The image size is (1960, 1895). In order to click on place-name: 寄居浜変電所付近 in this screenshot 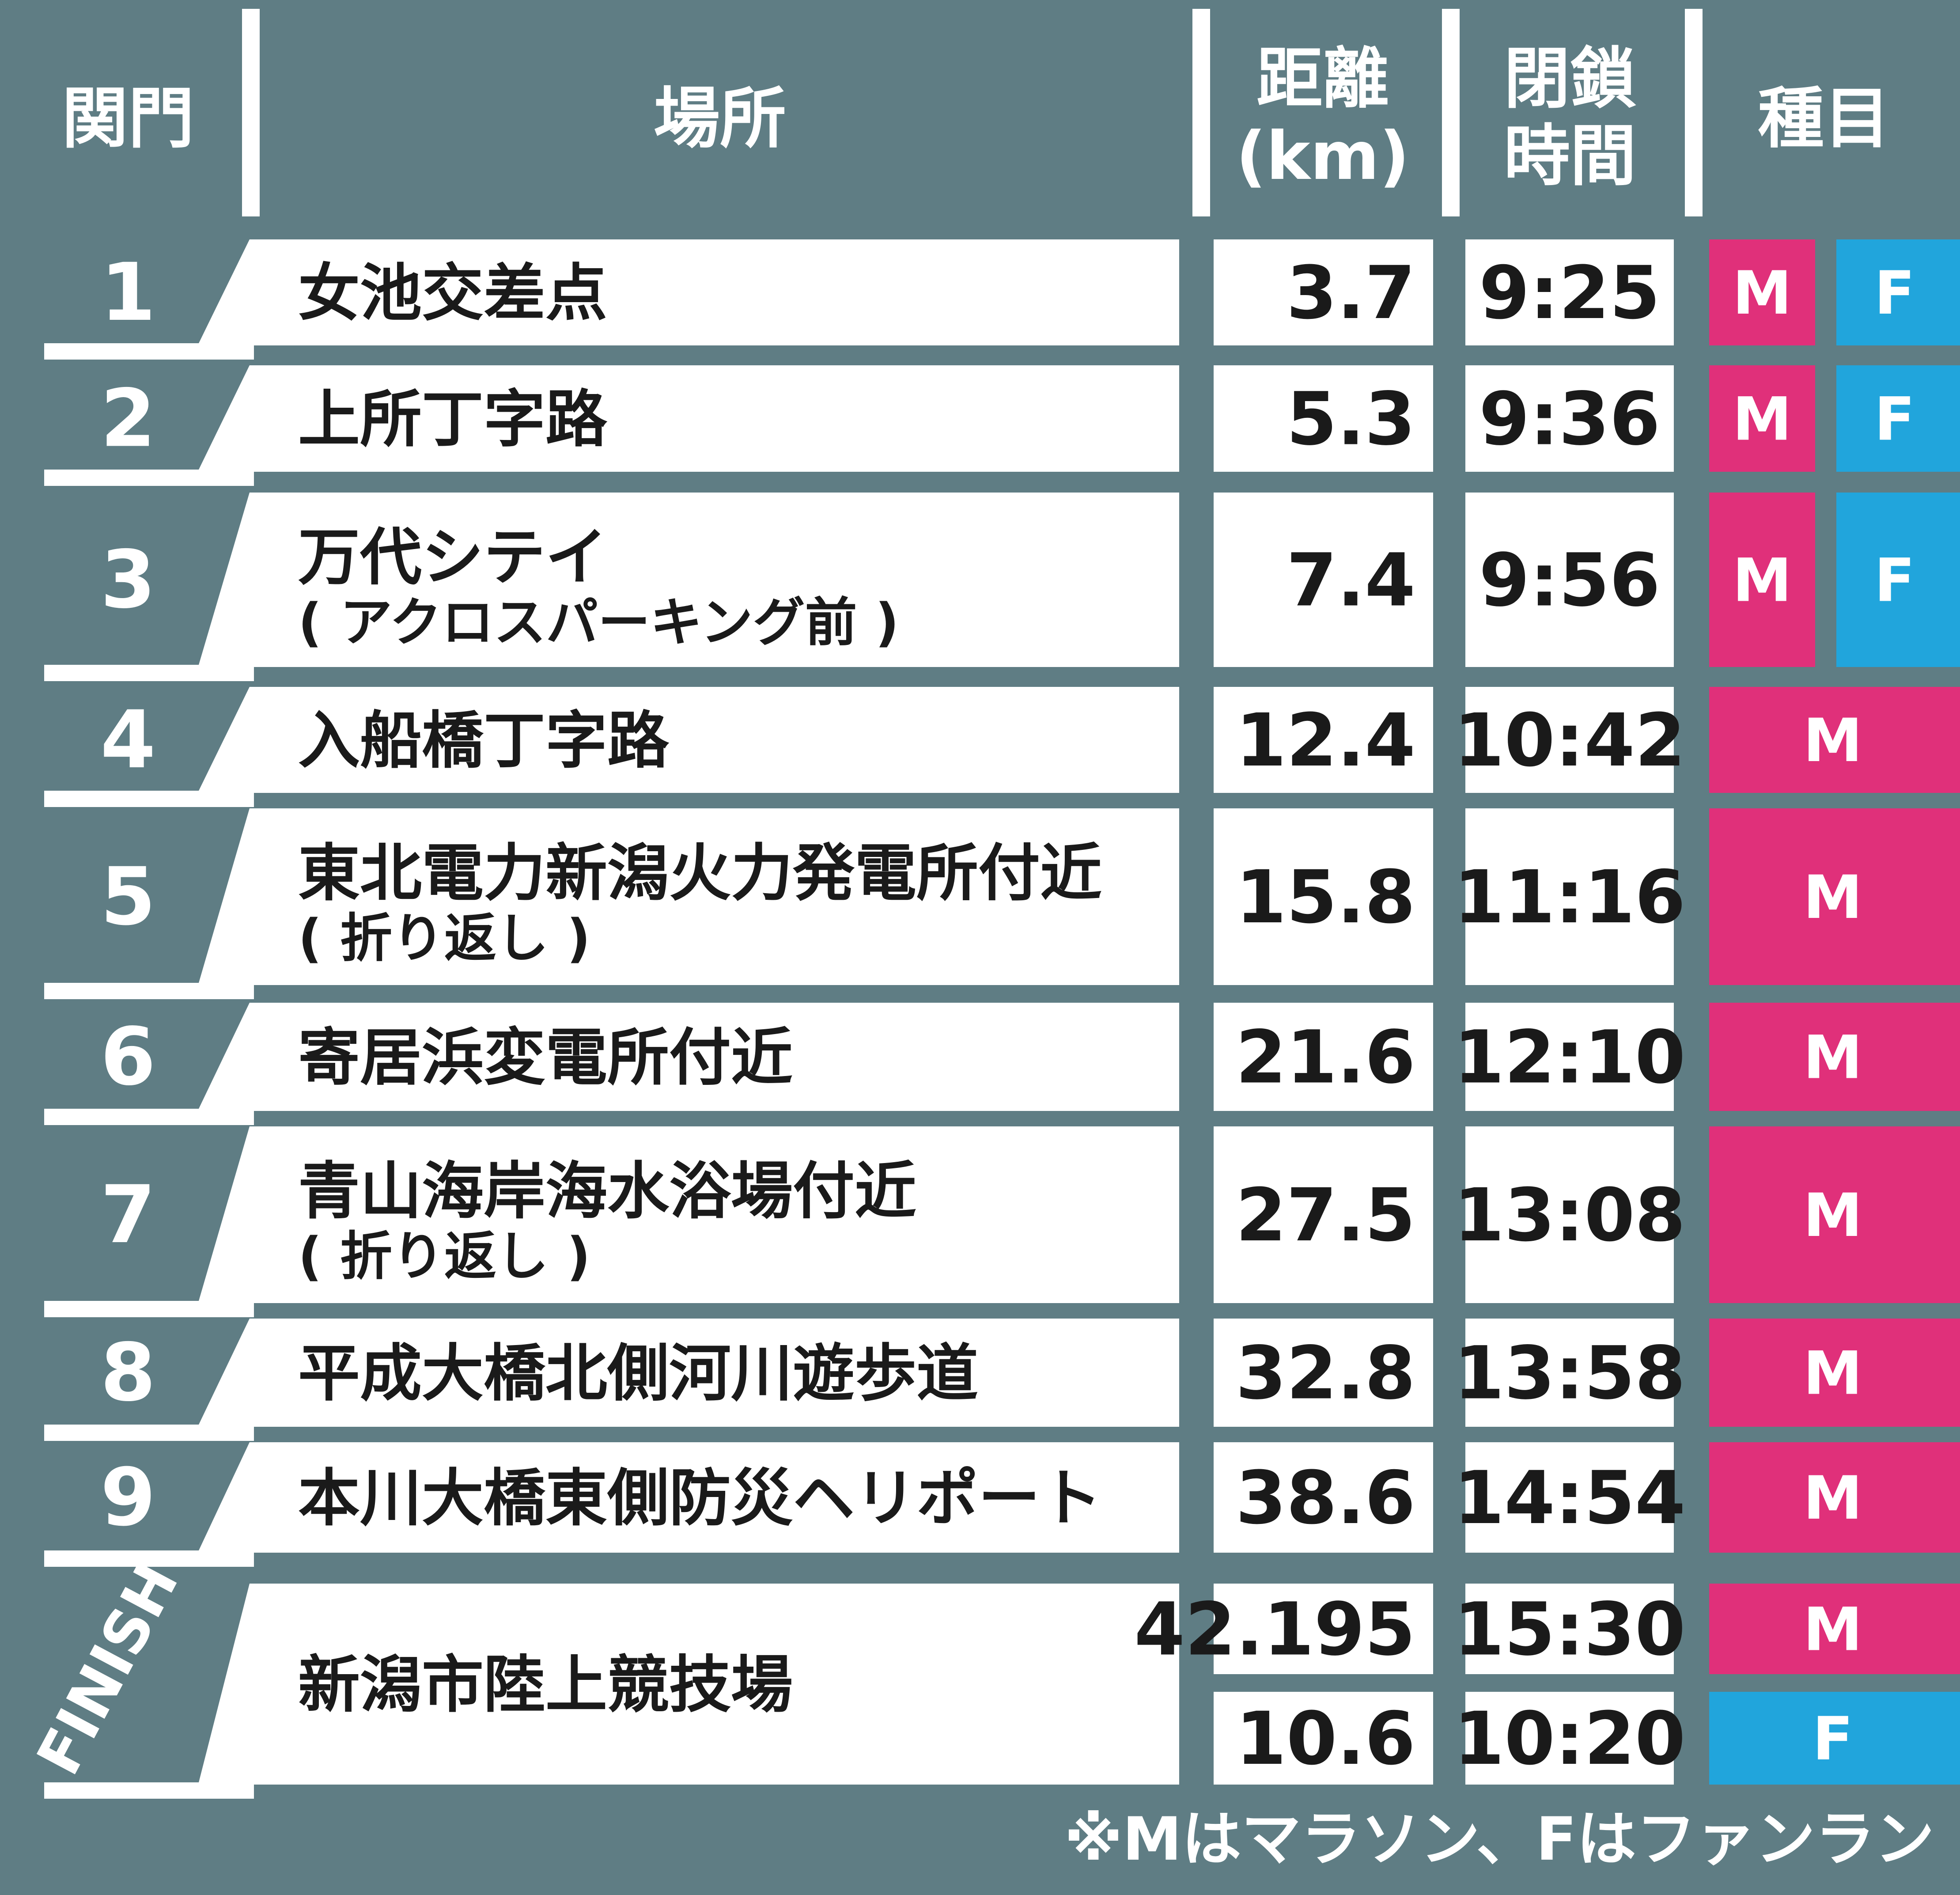, I will do `click(545, 1058)`.